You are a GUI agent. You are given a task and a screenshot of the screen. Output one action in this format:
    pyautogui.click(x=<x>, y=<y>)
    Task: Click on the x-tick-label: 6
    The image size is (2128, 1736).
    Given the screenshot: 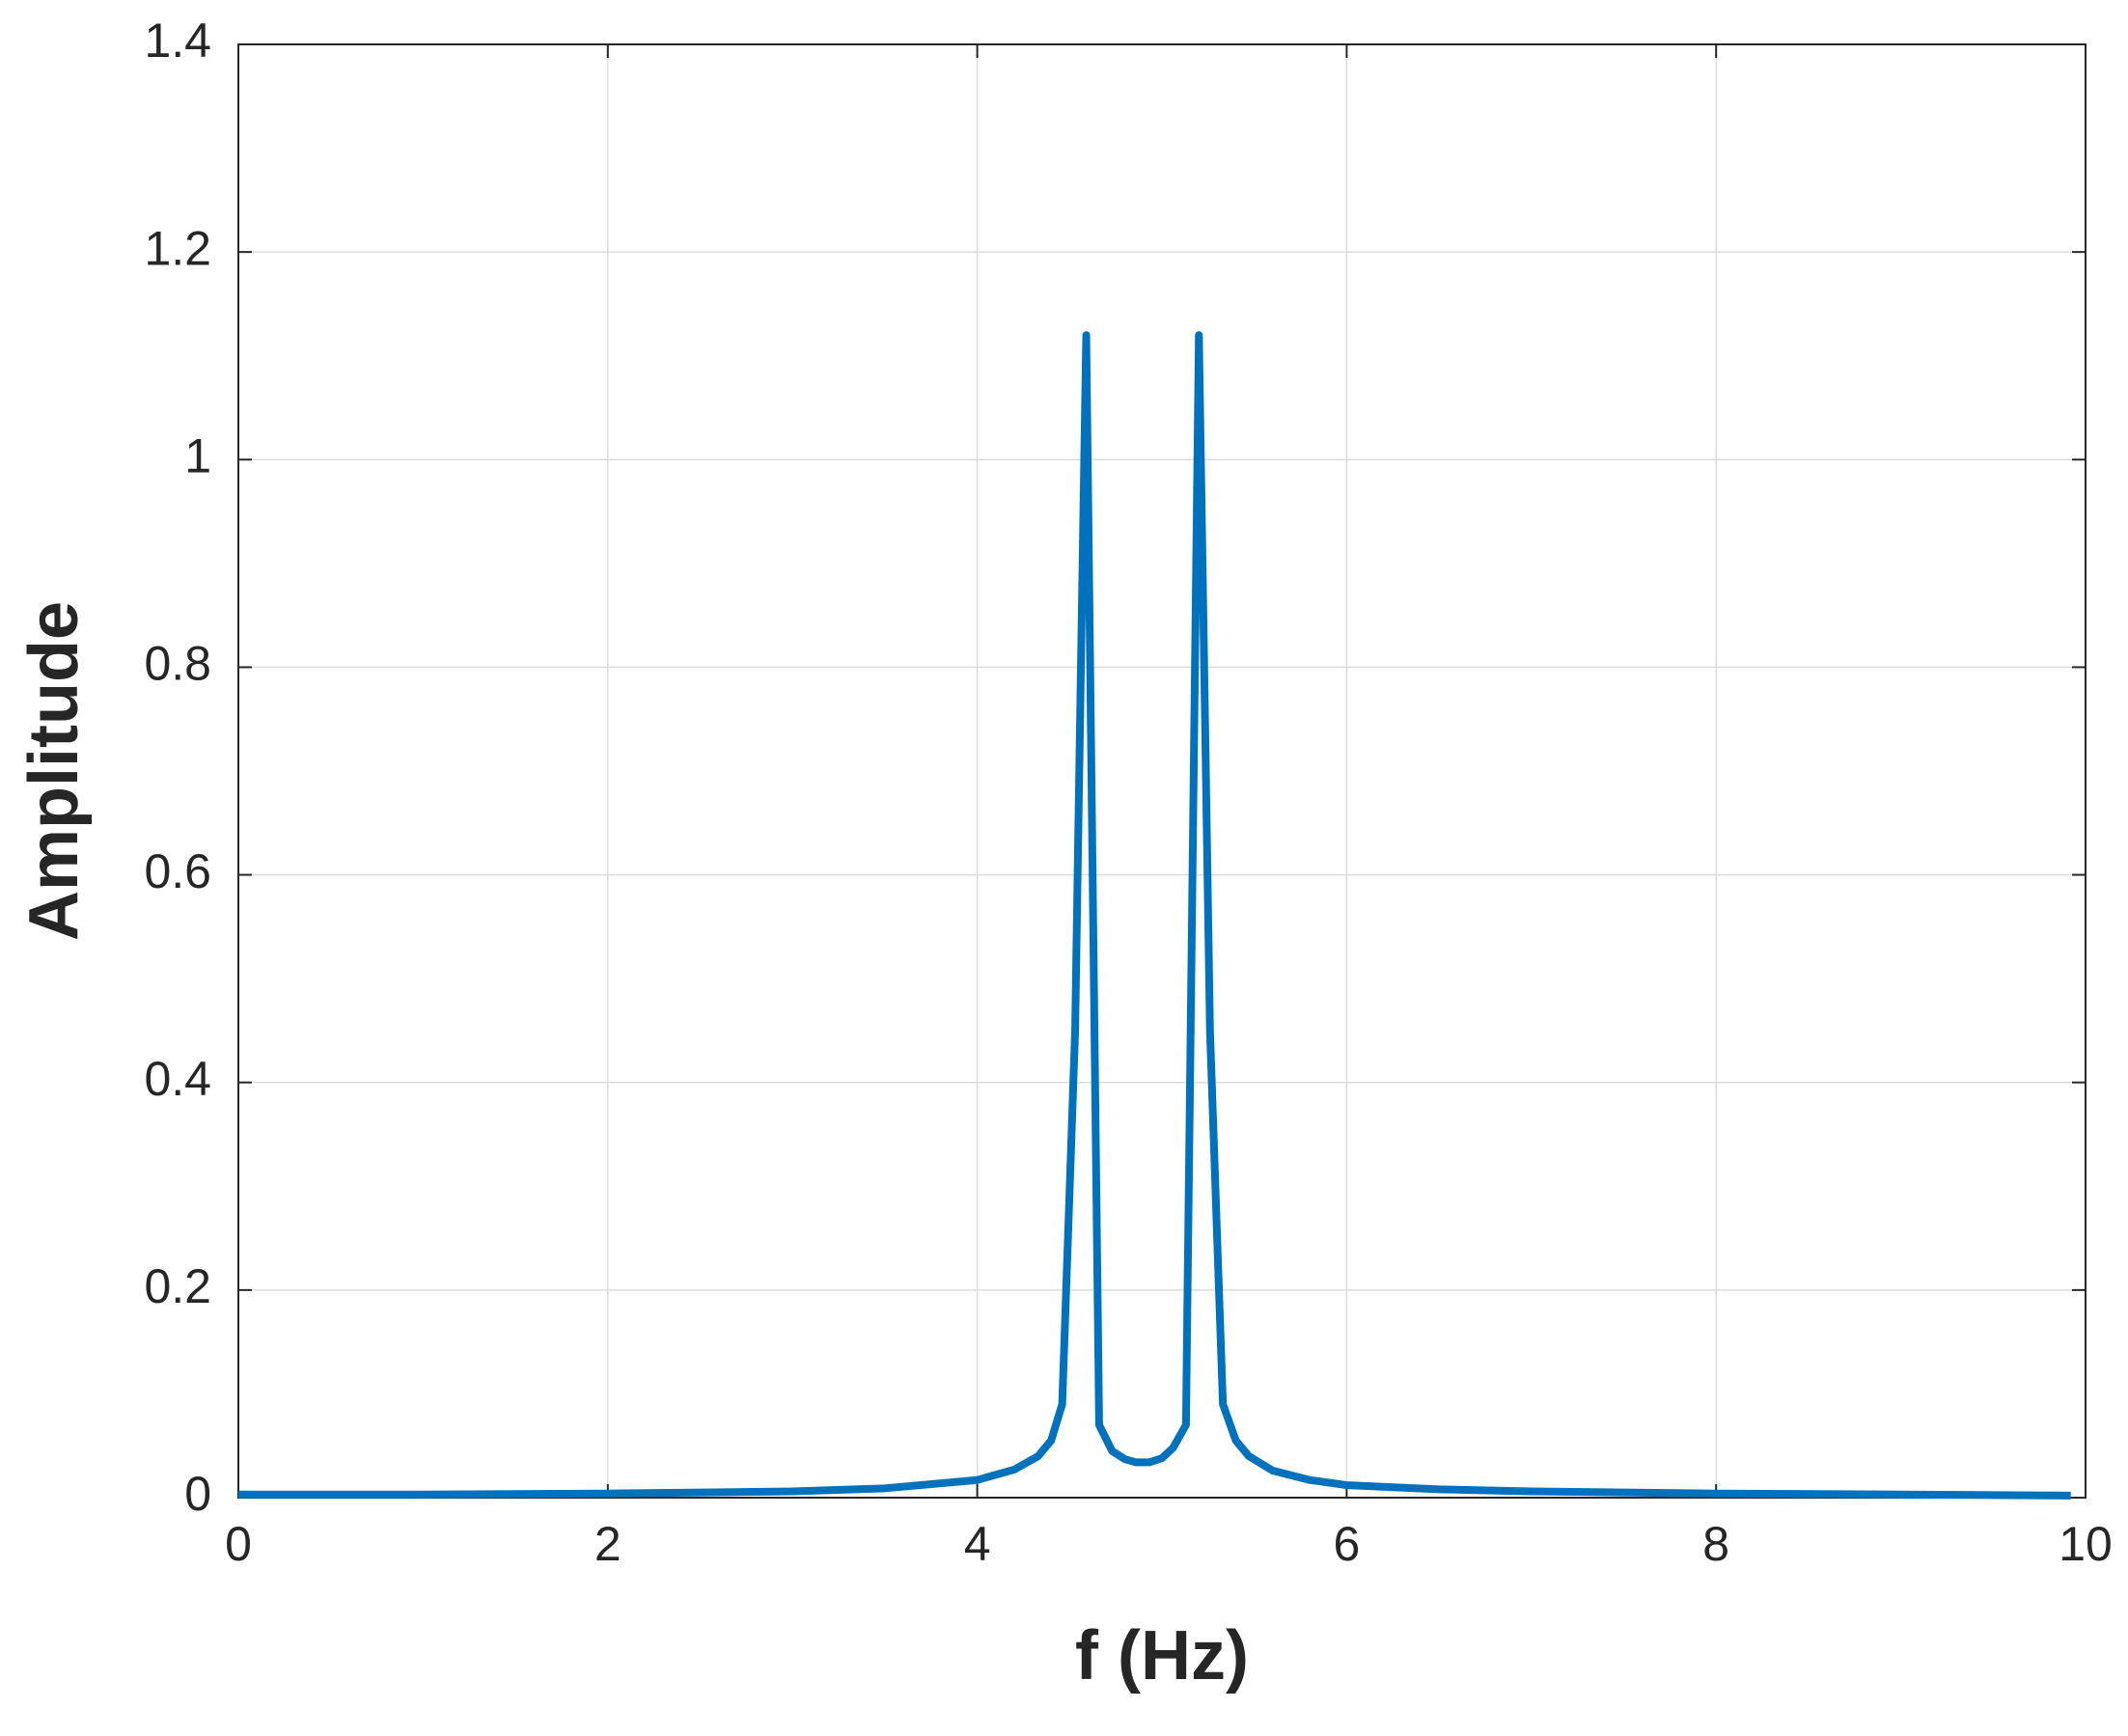 What is the action you would take?
    pyautogui.click(x=1346, y=1544)
    